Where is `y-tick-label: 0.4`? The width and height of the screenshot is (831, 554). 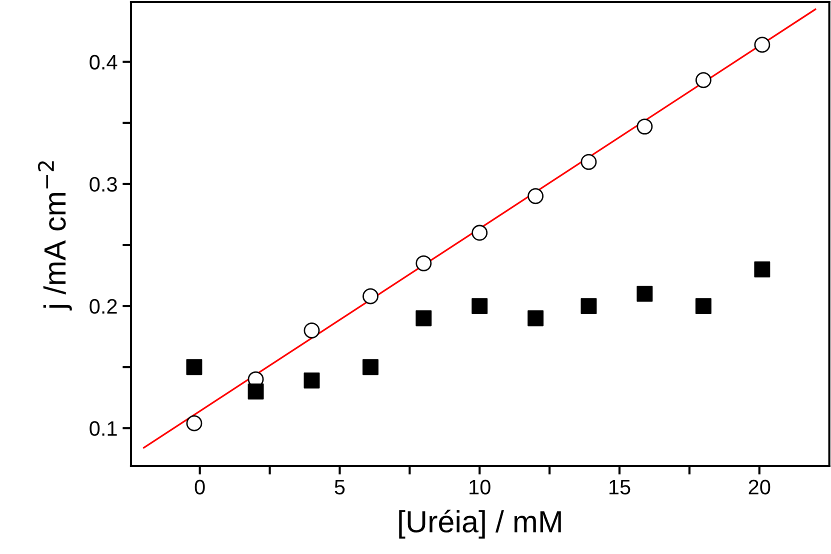 y-tick-label: 0.4 is located at coordinates (104, 62).